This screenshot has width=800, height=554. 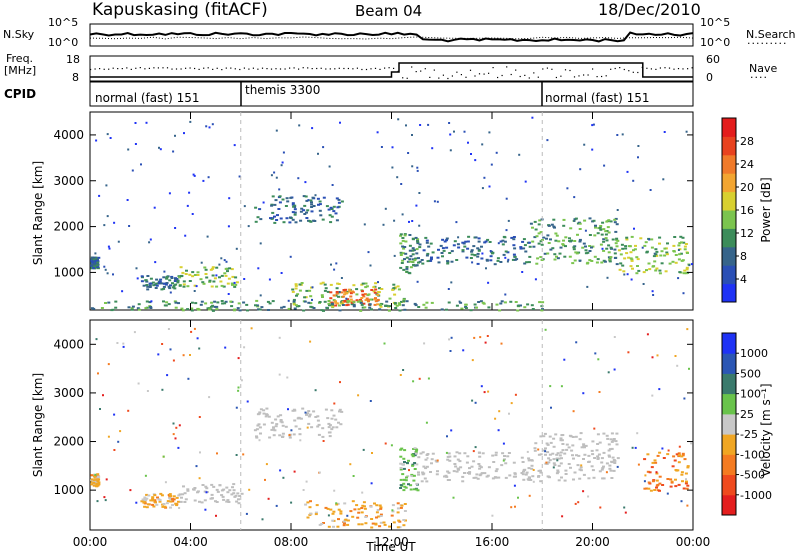 I want to click on x-tick-label: 00:00, so click(x=693, y=542).